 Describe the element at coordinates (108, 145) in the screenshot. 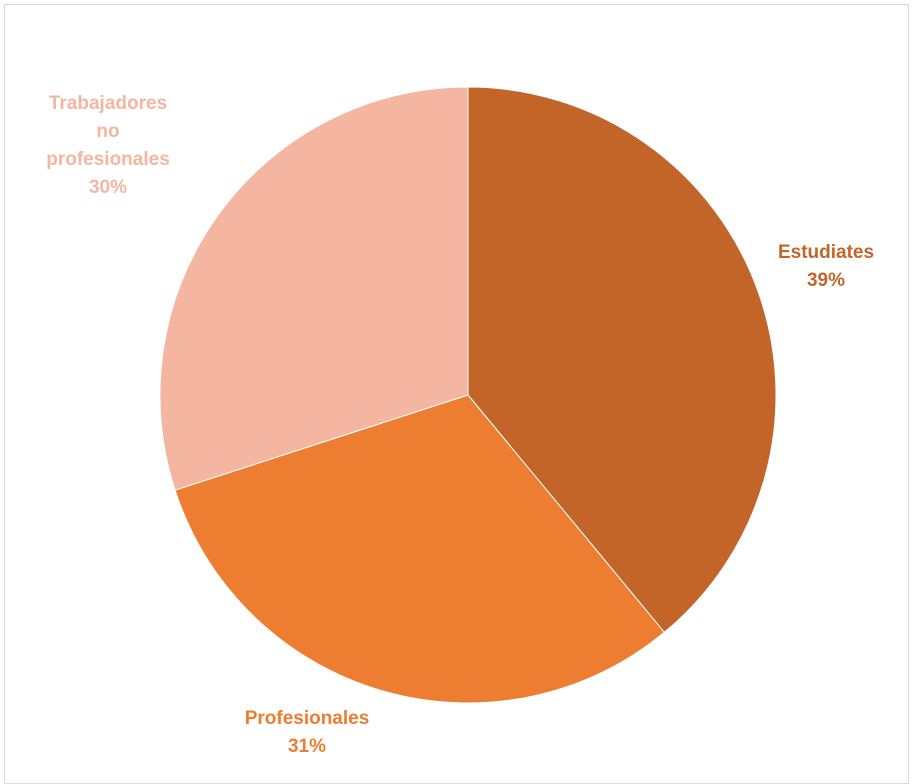

I see `data-label-trabajadores-no-profesionales: Trabajadores no profesionales 30%` at that location.